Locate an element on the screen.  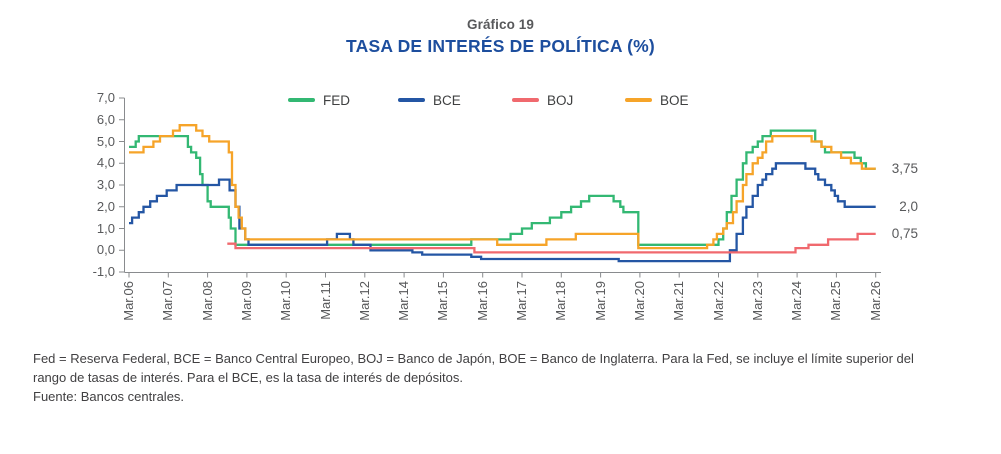
legend-item-boe: BOE is located at coordinates (657, 100).